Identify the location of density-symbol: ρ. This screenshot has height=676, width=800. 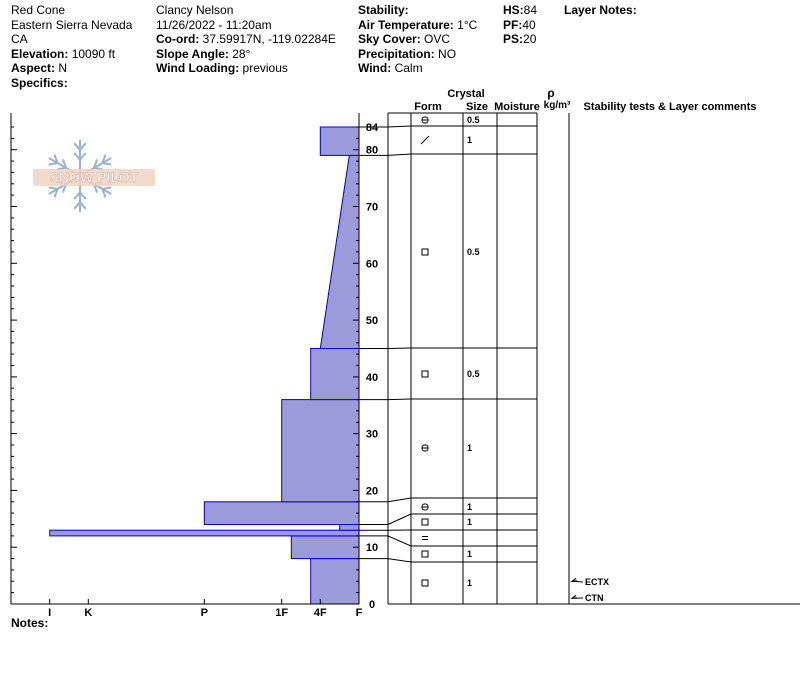
(550, 93).